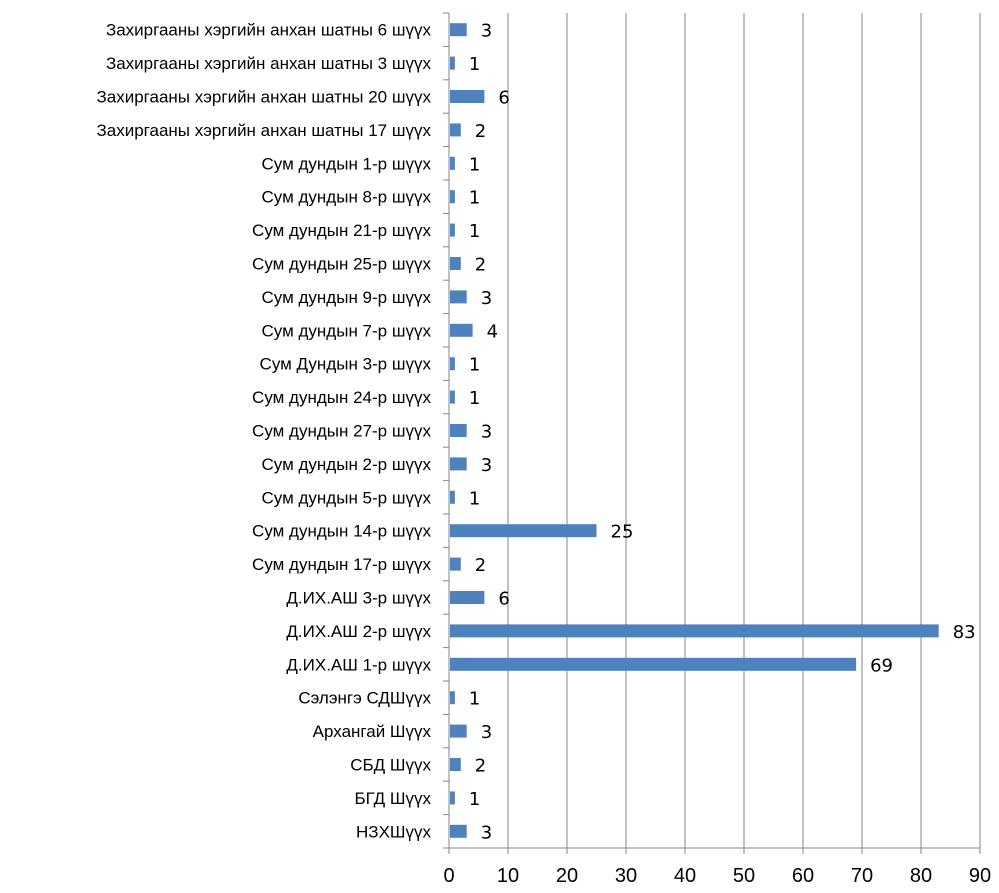 This screenshot has height=893, width=999. What do you see at coordinates (264, 130) in the screenshot?
I see `category-label: Захиргааны хэргийн анхан шатны 17 шүүх` at bounding box center [264, 130].